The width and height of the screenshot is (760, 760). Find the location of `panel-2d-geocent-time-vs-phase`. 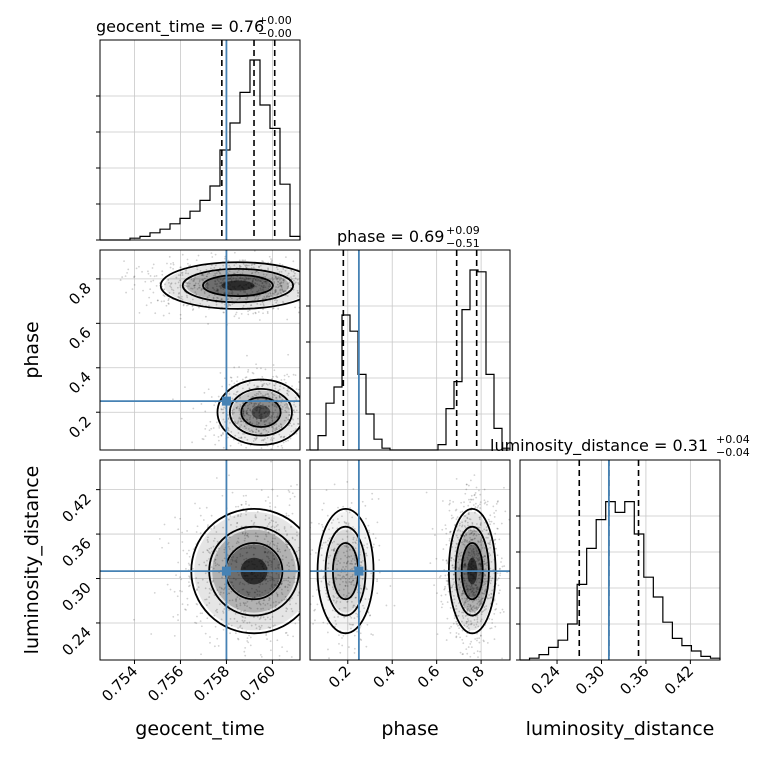

panel-2d-geocent-time-vs-phase is located at coordinates (224, 355).